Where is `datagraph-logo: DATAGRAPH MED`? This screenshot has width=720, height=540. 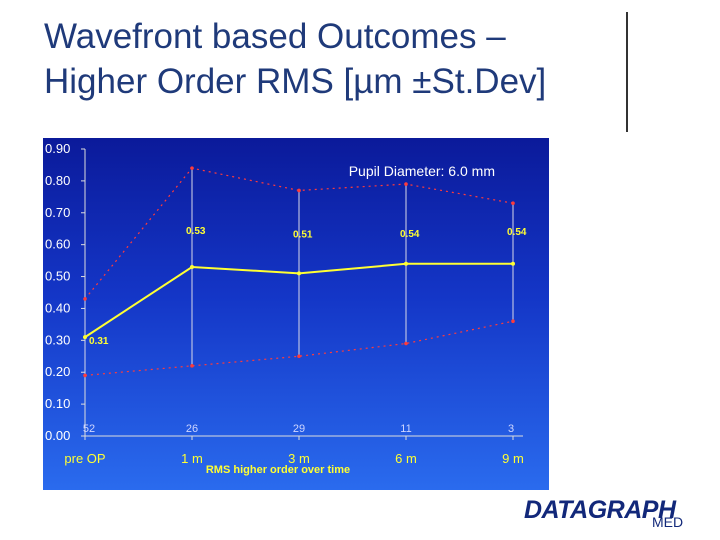 datagraph-logo: DATAGRAPH MED is located at coordinates (619, 514).